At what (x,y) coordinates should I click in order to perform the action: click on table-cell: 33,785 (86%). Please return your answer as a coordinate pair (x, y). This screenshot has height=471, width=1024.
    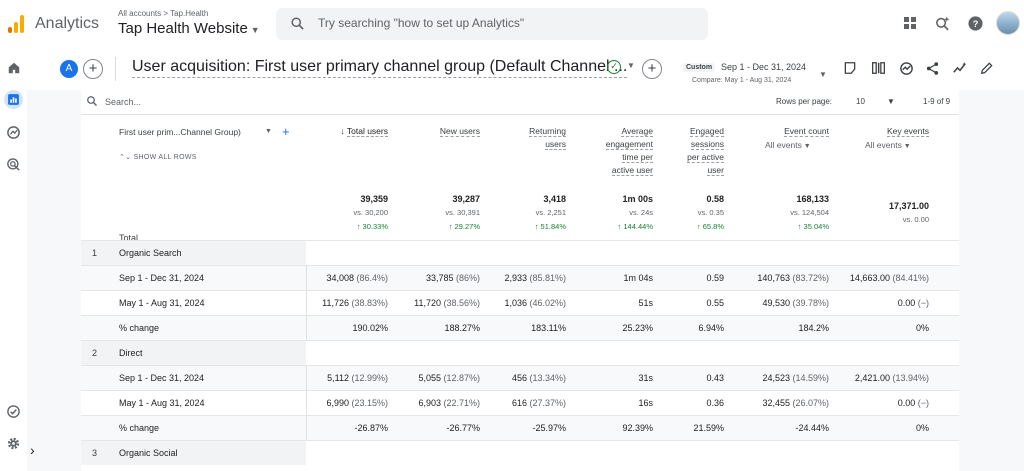
    Looking at the image, I should click on (453, 278).